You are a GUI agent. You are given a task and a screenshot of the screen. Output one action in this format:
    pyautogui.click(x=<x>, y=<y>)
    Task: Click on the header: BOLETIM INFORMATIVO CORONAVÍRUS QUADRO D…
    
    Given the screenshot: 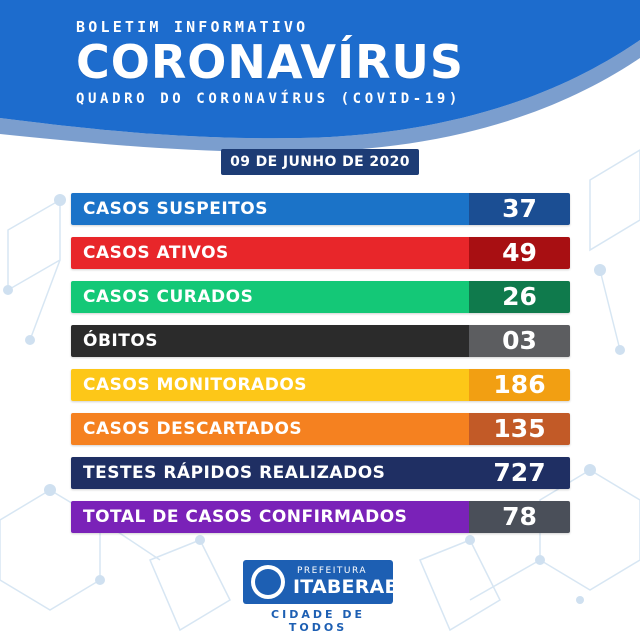 What is the action you would take?
    pyautogui.click(x=270, y=63)
    